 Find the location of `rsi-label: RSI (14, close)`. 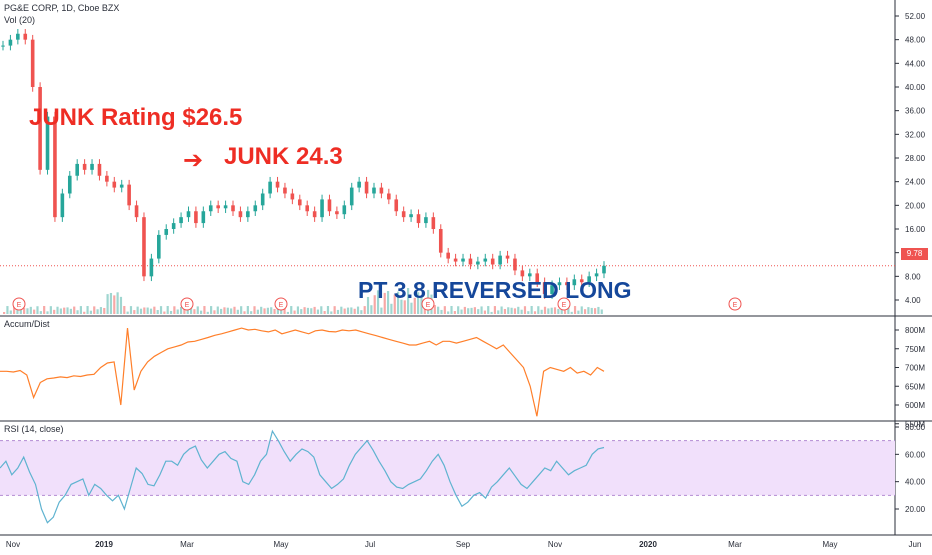

rsi-label: RSI (14, close) is located at coordinates (34, 429).